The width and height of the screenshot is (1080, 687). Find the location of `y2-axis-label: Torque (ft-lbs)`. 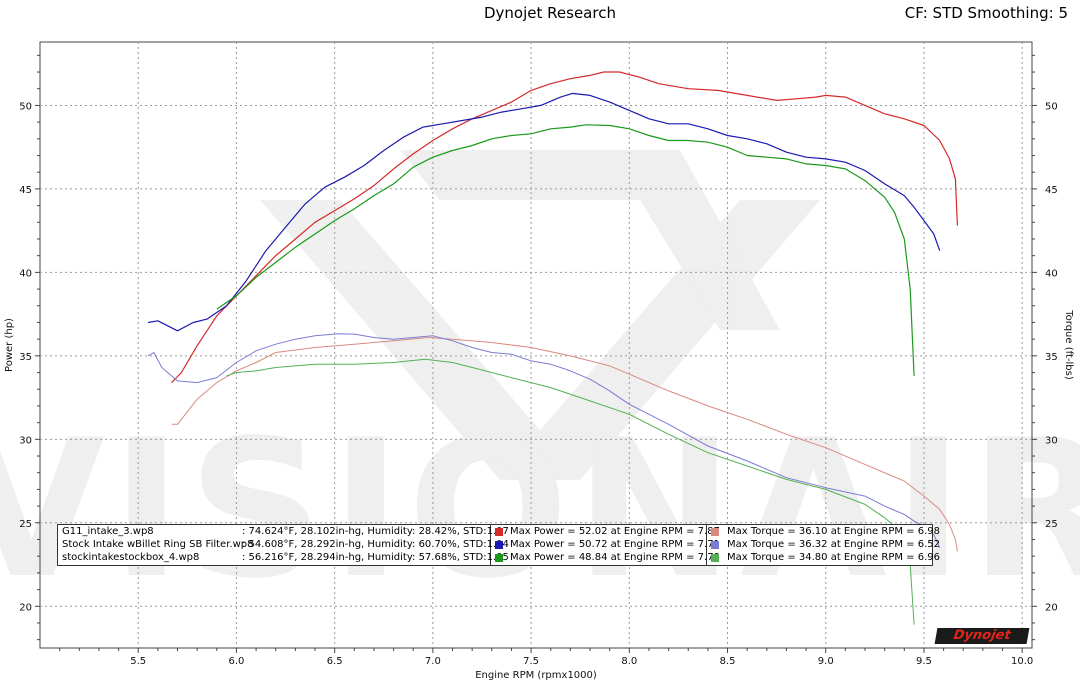

y2-axis-label: Torque (ft-lbs) is located at coordinates (1068, 344).